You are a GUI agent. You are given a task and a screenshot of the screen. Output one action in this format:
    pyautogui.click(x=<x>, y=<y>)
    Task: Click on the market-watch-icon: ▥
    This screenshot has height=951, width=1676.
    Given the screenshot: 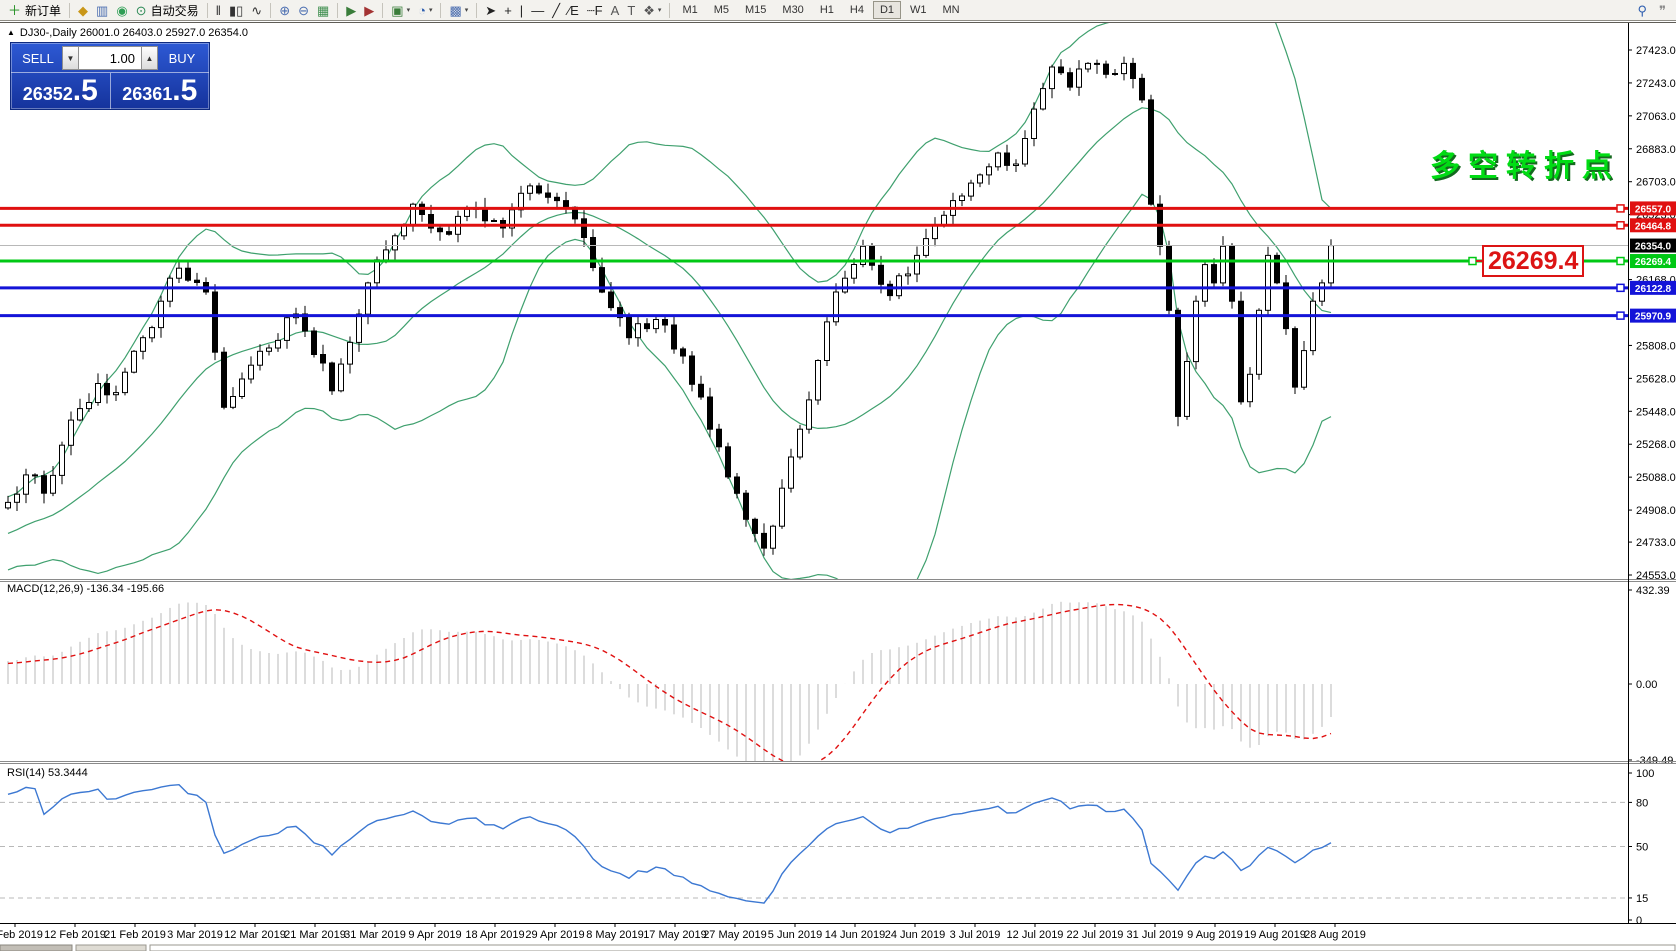 What is the action you would take?
    pyautogui.click(x=102, y=10)
    